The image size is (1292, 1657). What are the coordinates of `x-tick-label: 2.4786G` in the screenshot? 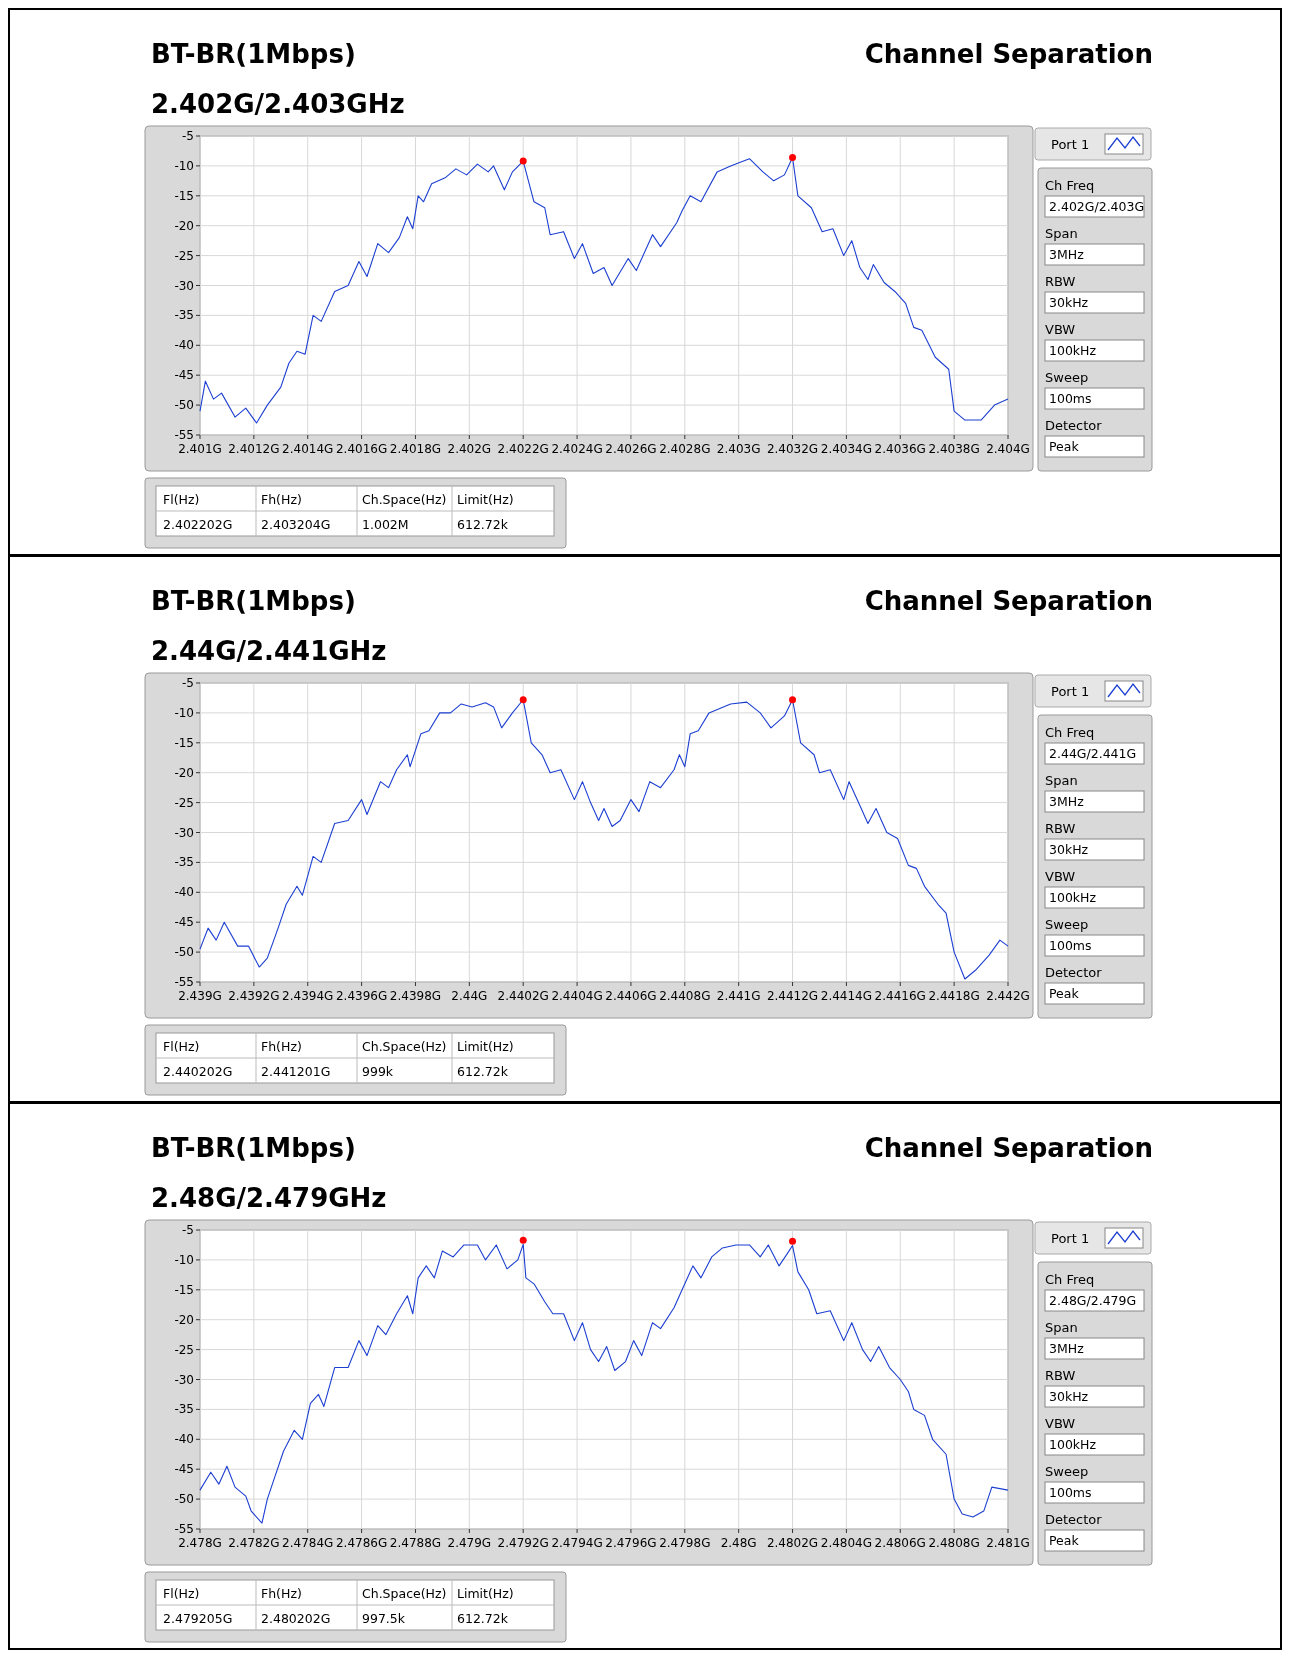 It's located at (361, 1543).